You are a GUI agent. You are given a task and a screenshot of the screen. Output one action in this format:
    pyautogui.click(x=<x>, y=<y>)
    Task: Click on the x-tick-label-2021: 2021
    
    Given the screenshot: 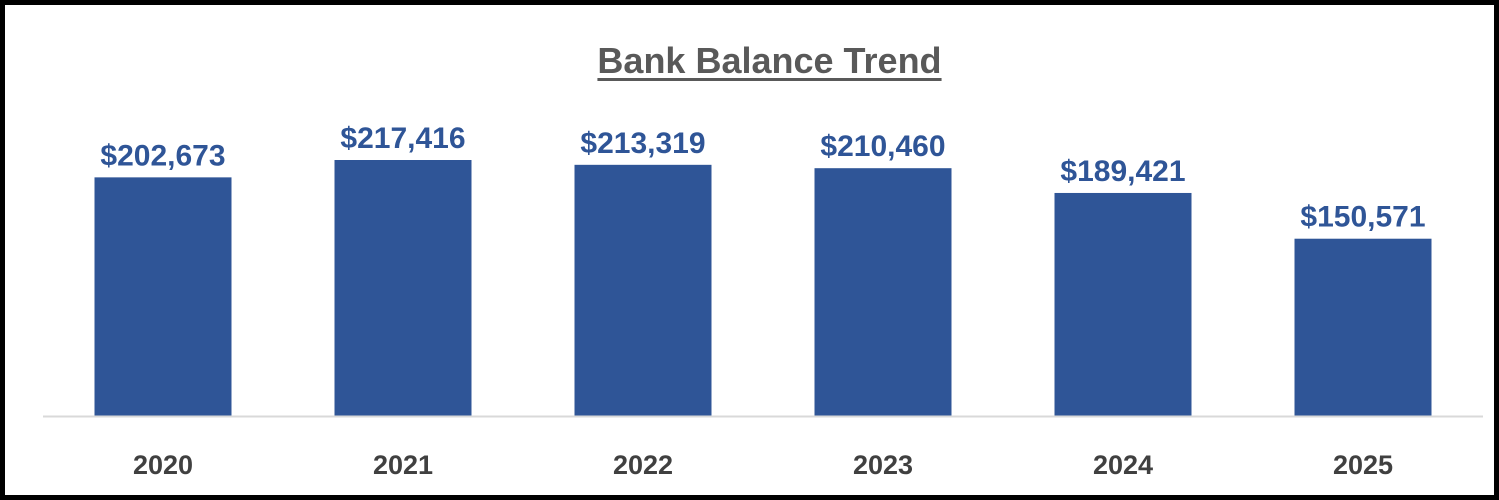 What is the action you would take?
    pyautogui.click(x=403, y=465)
    